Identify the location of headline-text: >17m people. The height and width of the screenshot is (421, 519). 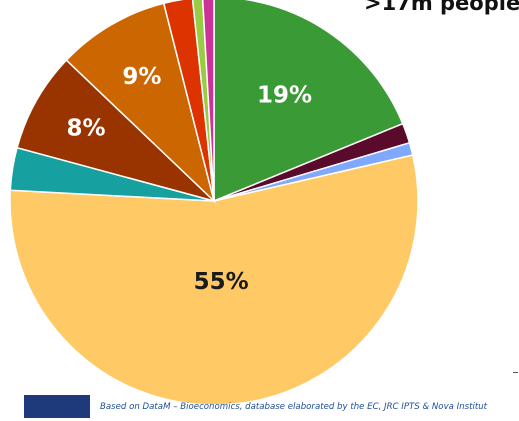
(441, 7).